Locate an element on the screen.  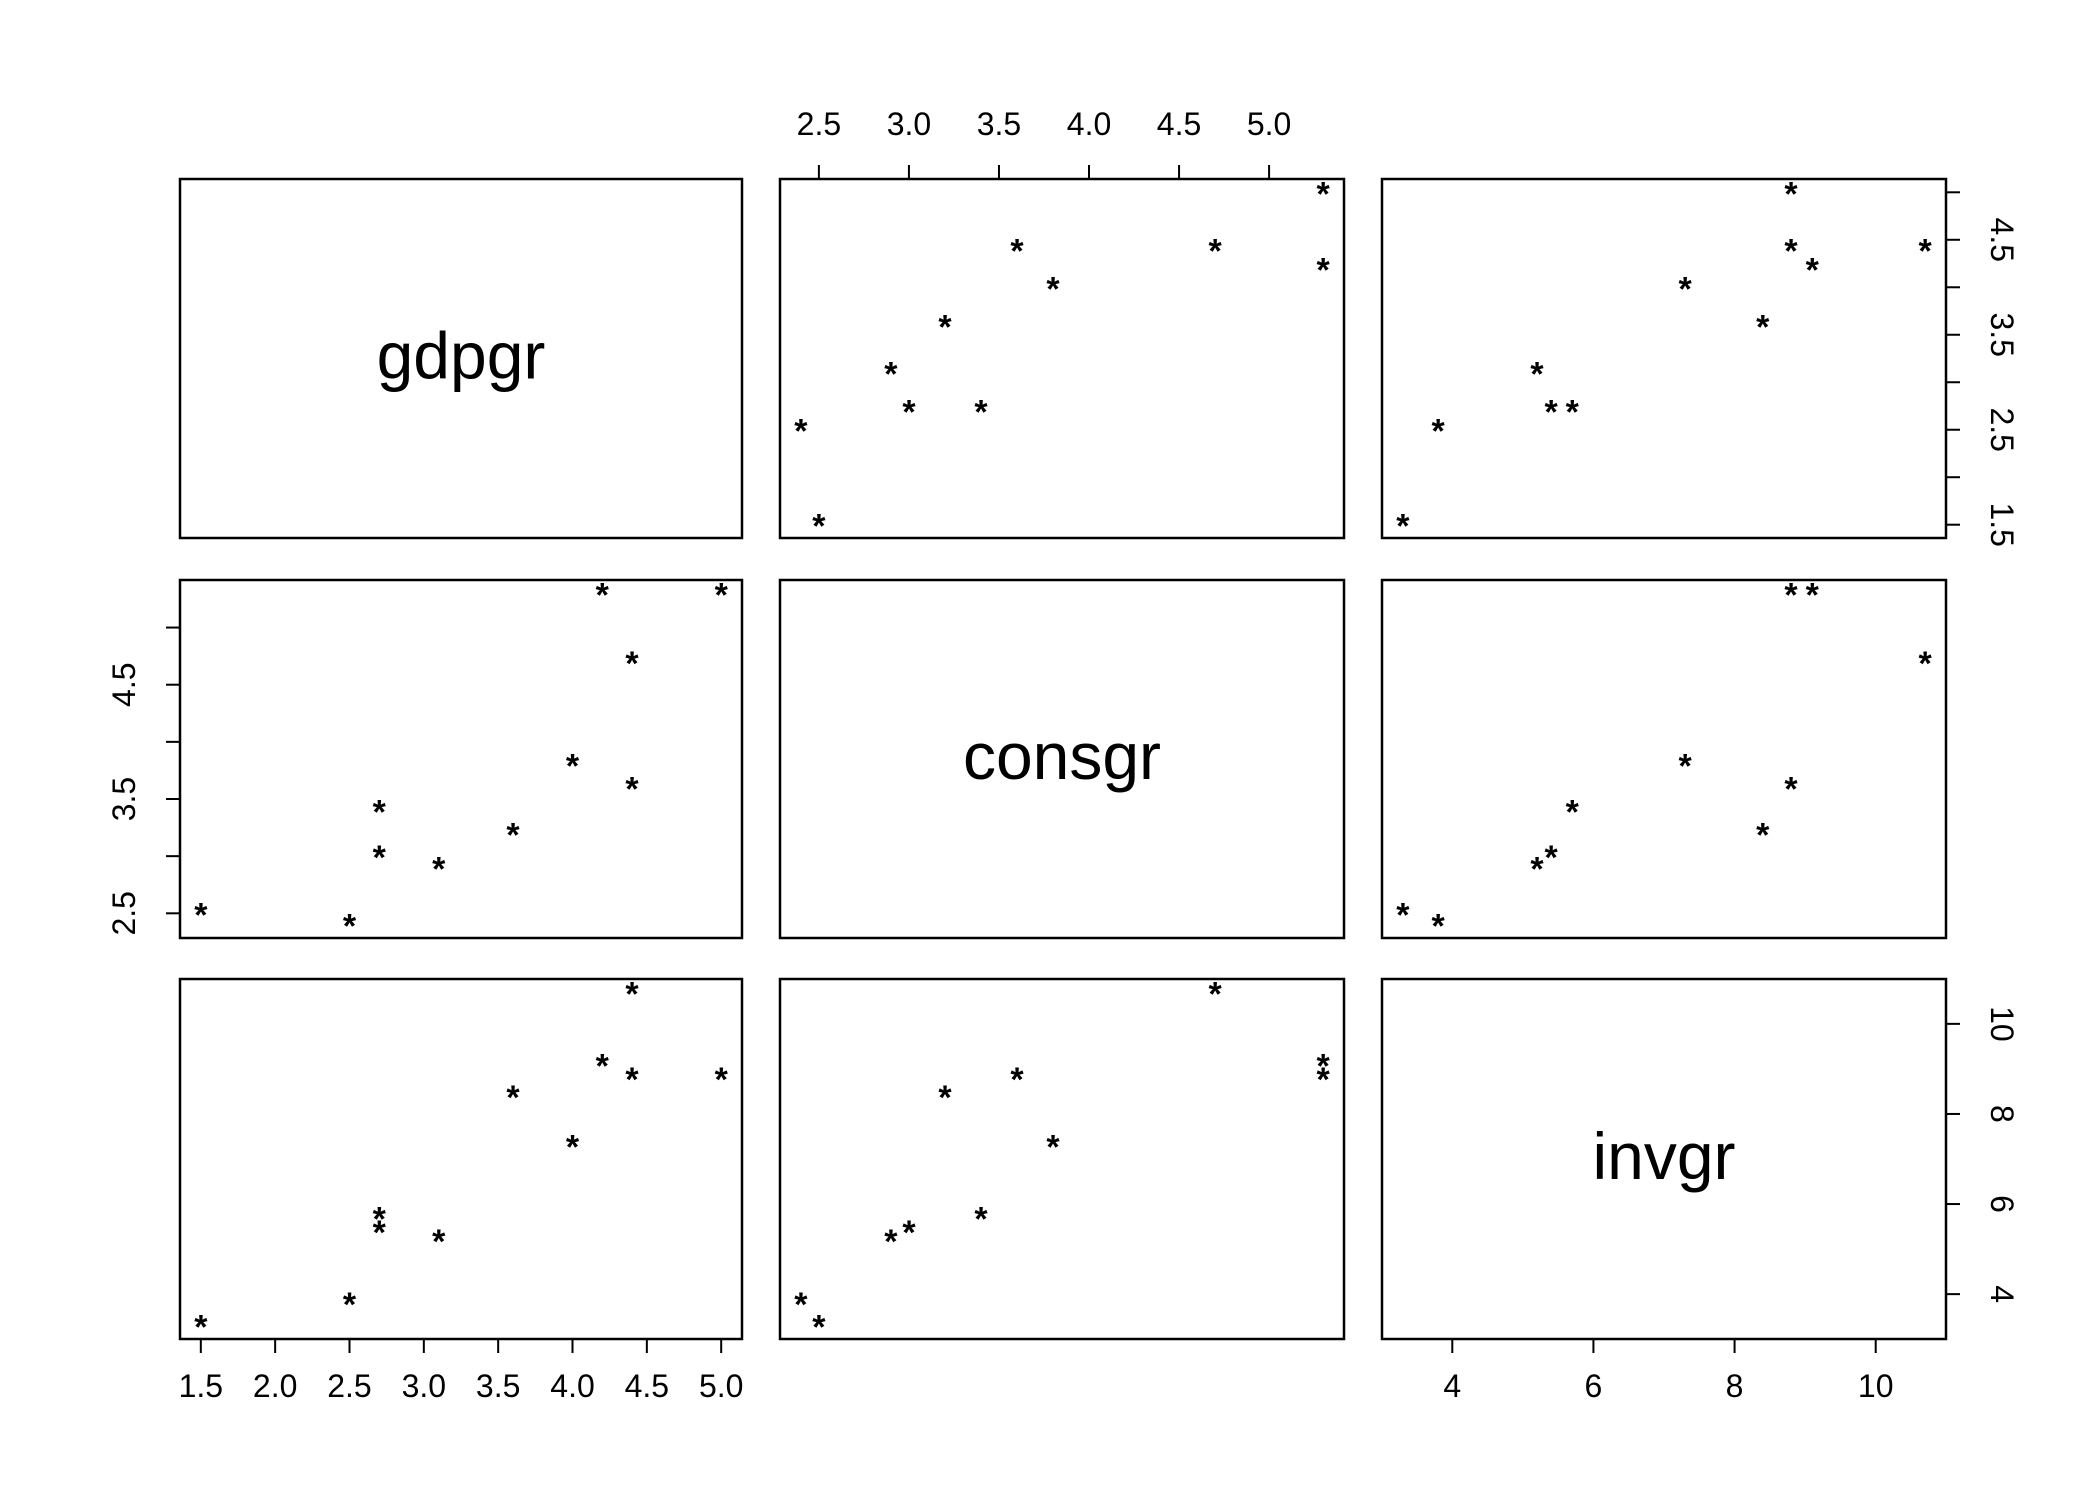
data-point-invgr-vs-gdpgr-3: * is located at coordinates (380, 1220).